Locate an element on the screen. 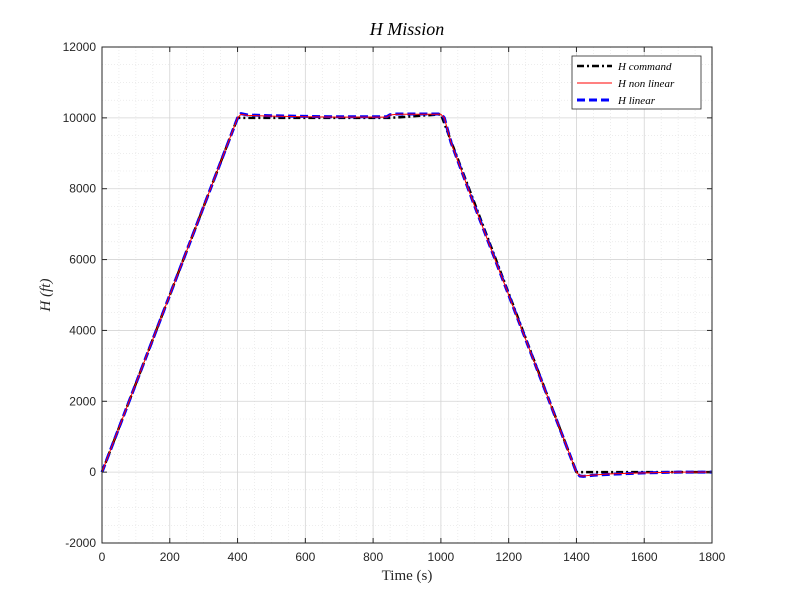 The height and width of the screenshot is (610, 788). x-tick-label: 1200 is located at coordinates (508, 557).